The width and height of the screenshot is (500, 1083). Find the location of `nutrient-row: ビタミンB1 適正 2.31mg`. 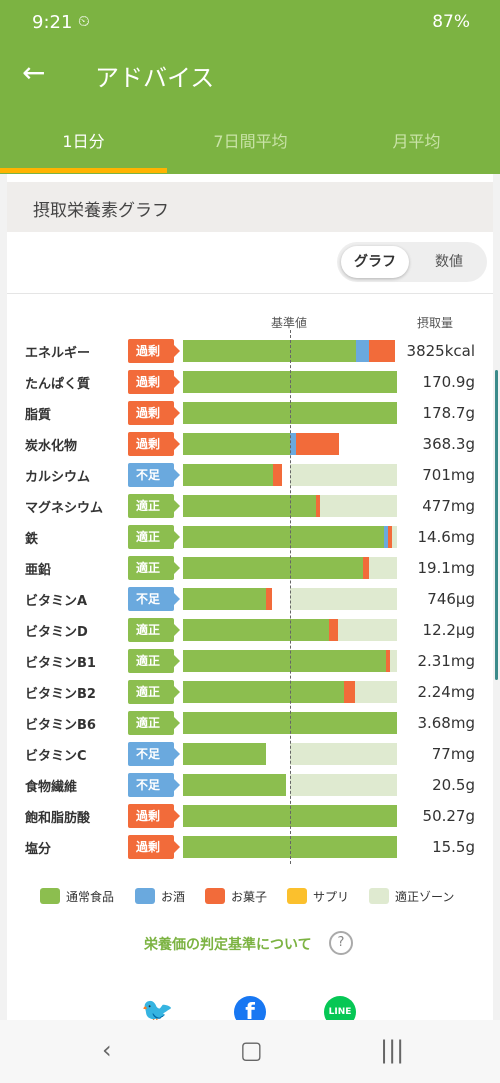

nutrient-row: ビタミンB1 適正 2.31mg is located at coordinates (250, 661).